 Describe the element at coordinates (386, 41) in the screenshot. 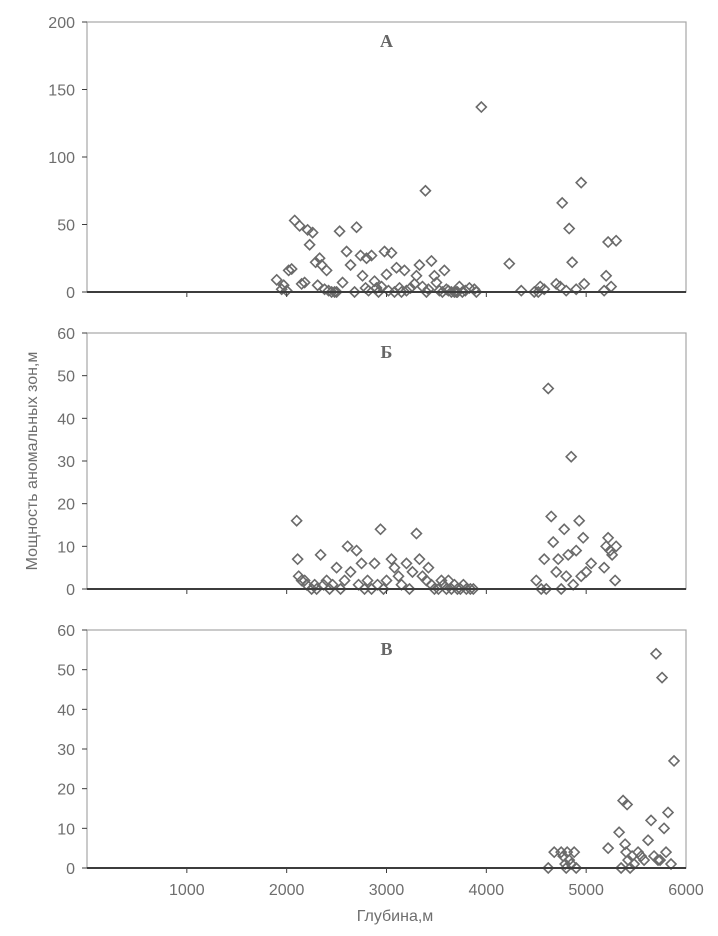

I see `panel-a-label: А` at that location.